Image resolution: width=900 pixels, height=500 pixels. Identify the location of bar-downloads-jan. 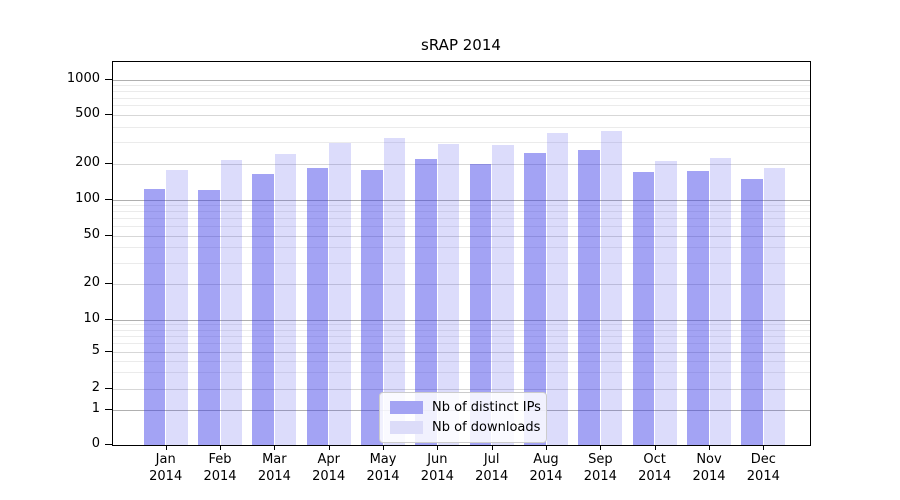
(177, 307).